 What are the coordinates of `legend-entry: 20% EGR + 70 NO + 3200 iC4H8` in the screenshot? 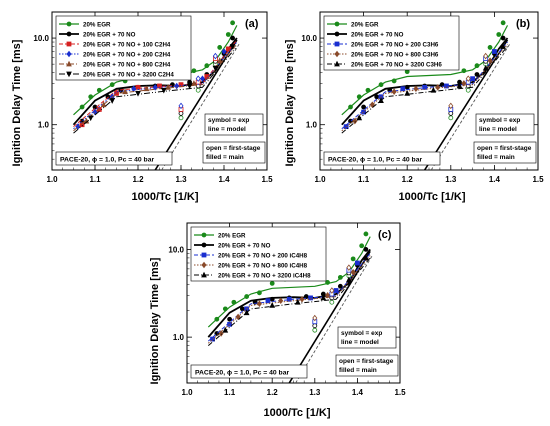 It's located at (264, 276).